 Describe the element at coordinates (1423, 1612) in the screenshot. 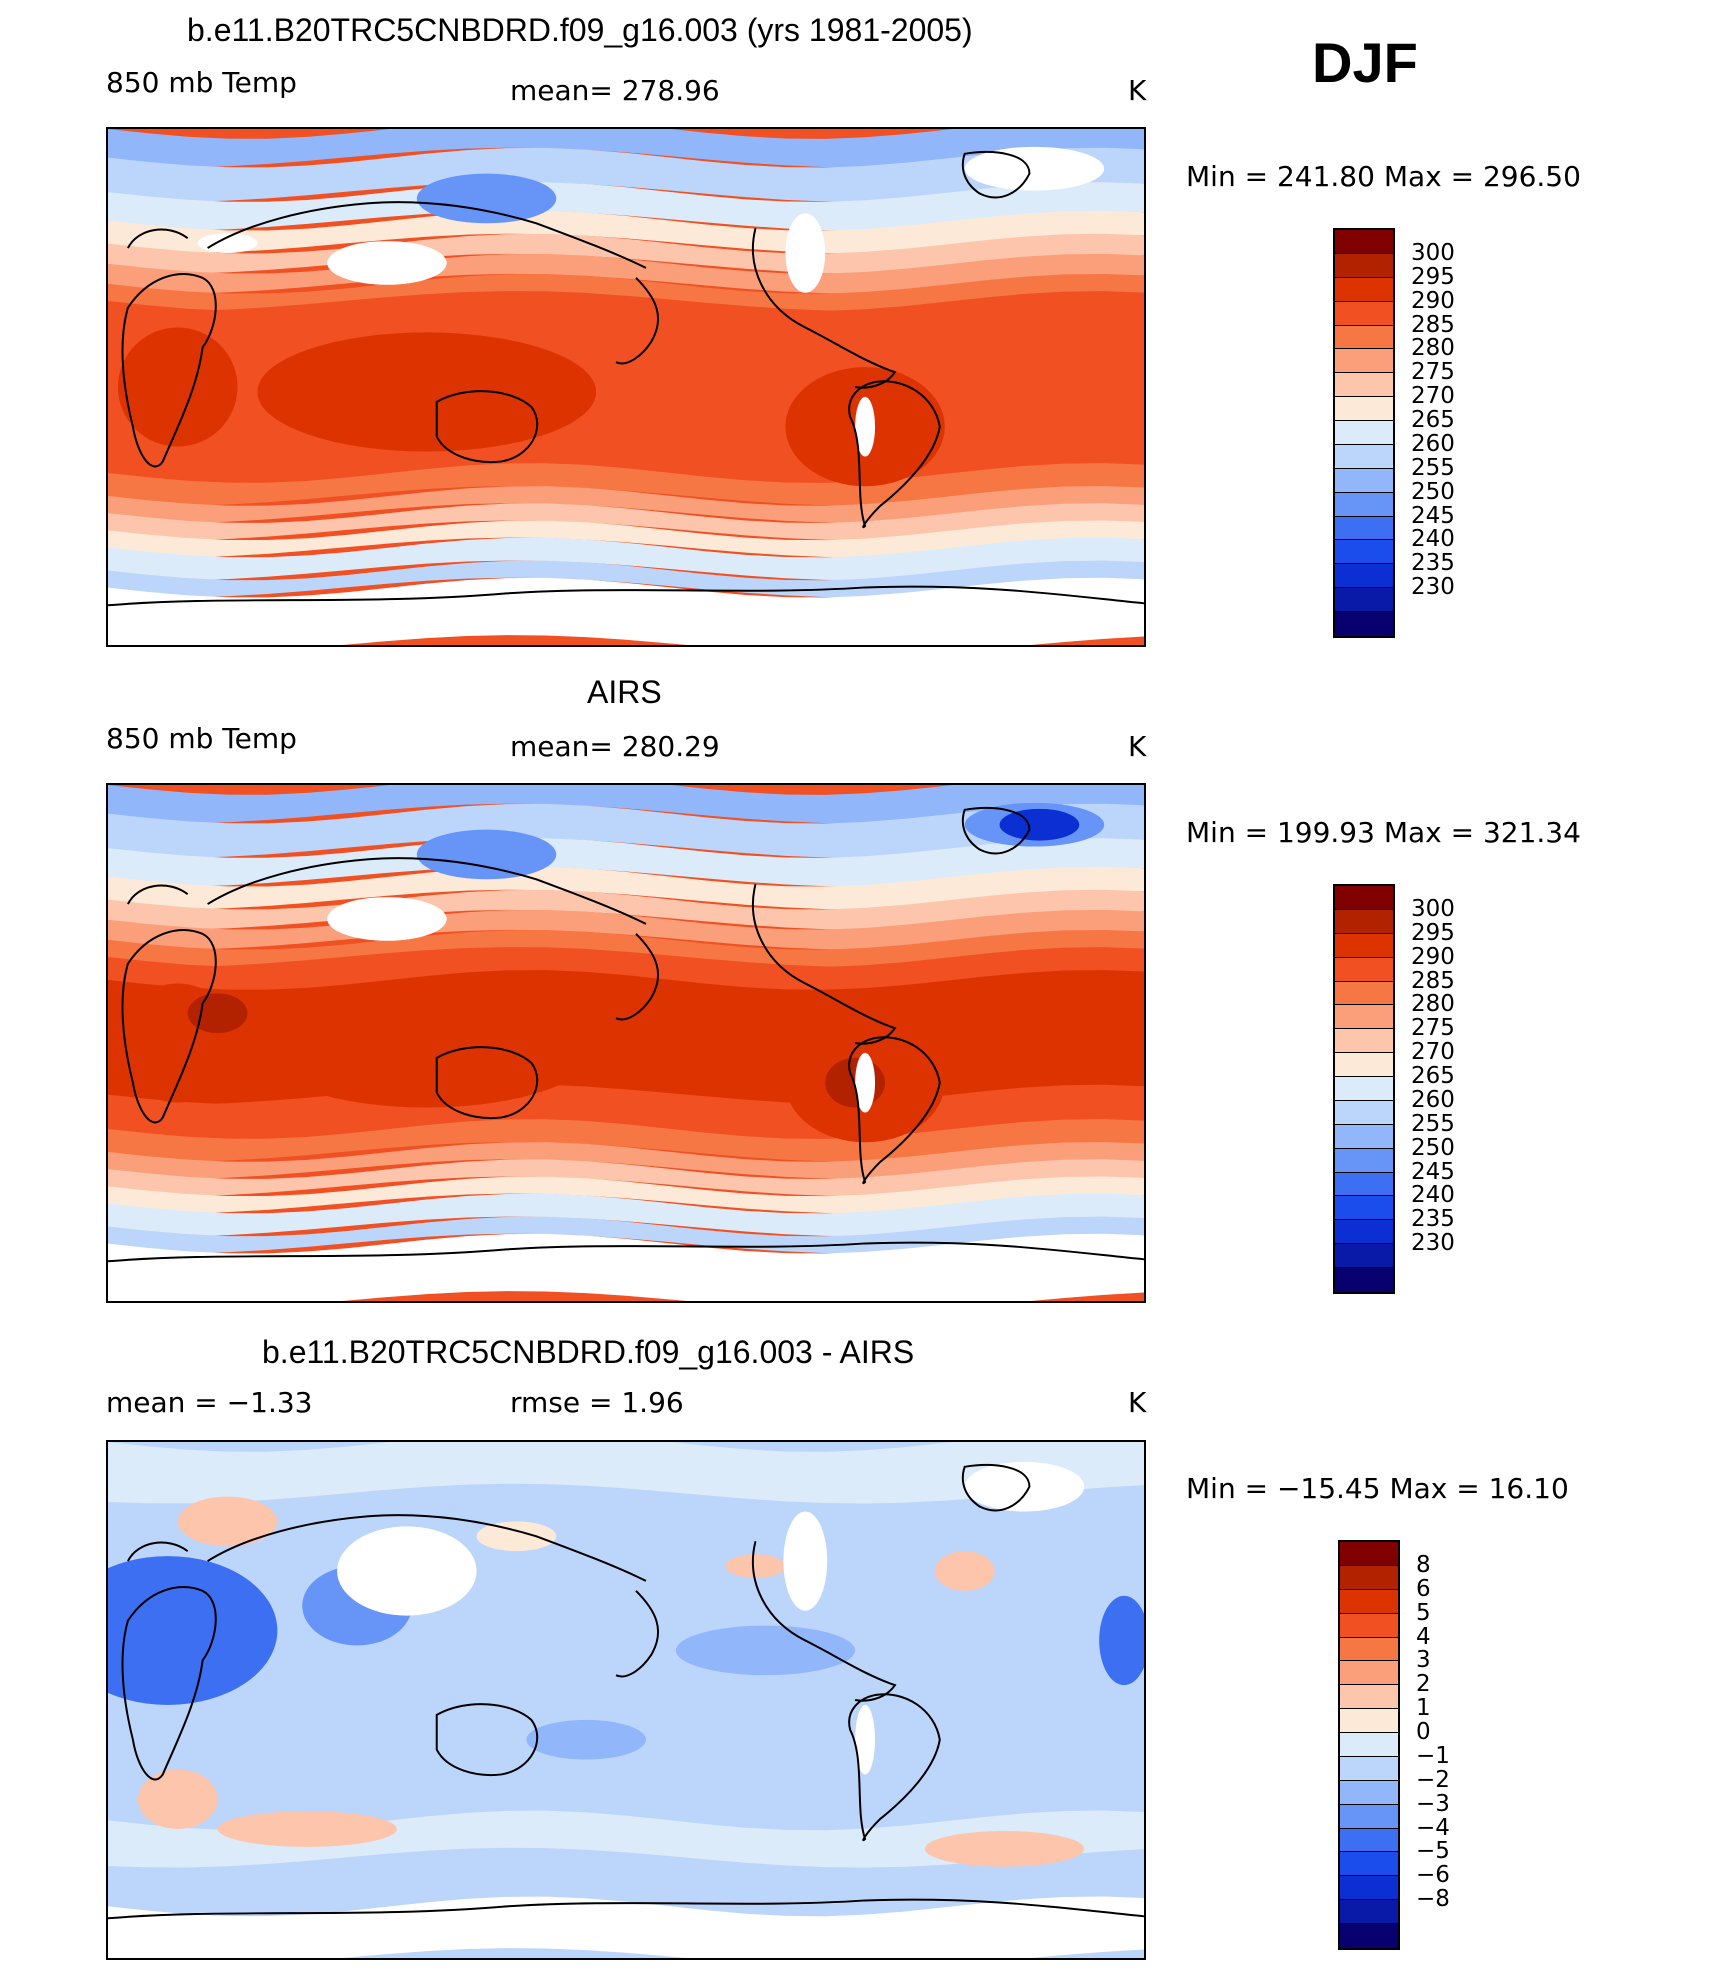

I see `colorbar-tick-label: 5` at that location.